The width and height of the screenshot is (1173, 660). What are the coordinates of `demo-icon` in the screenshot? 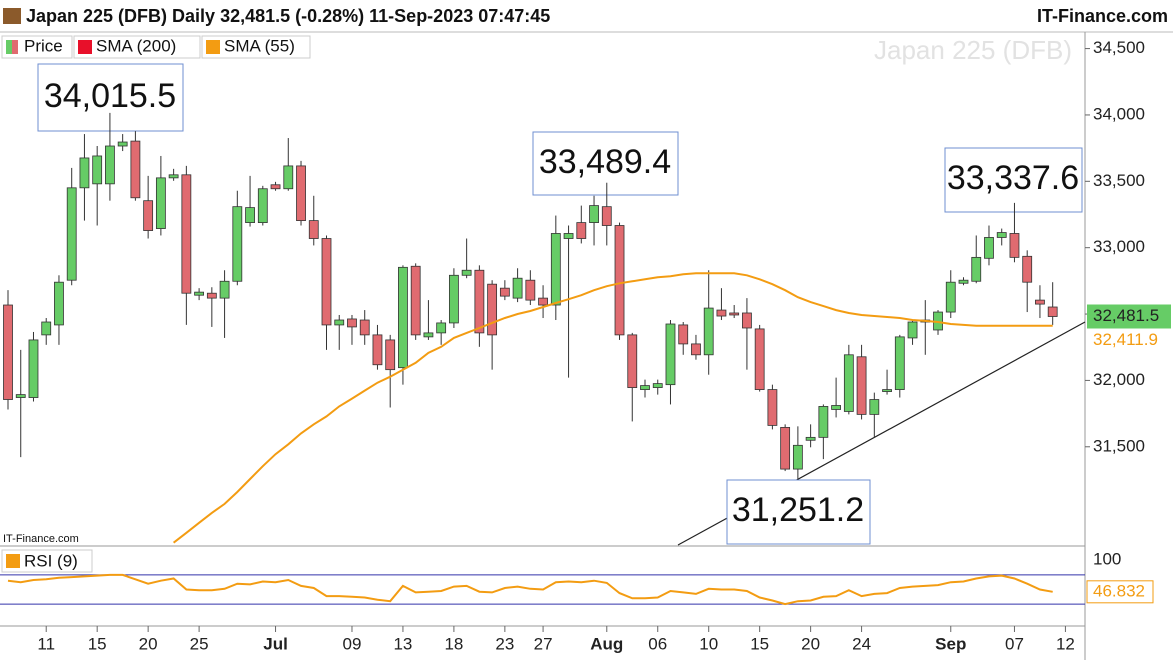 It's located at (12, 16).